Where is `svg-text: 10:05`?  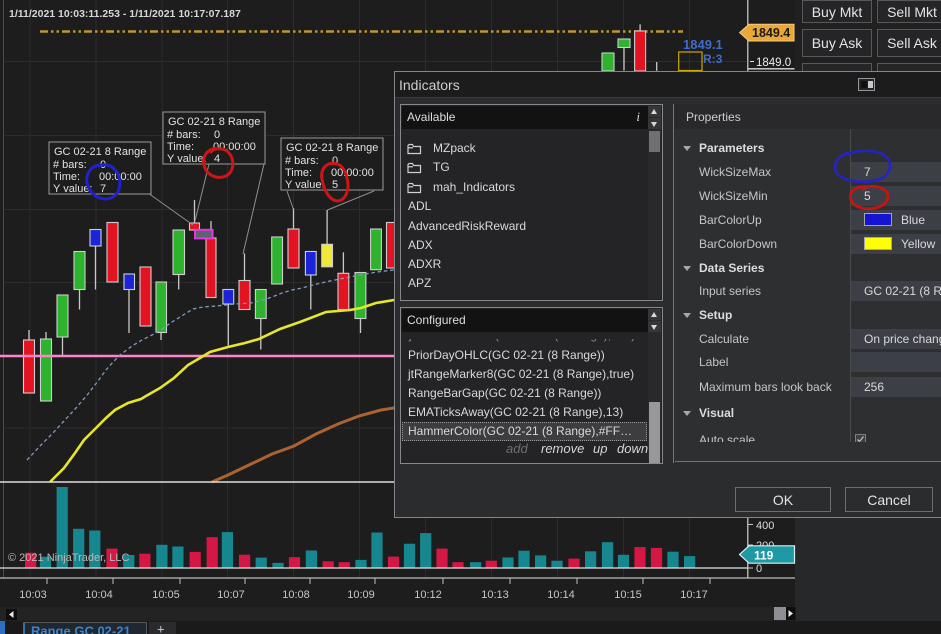 svg-text: 10:05 is located at coordinates (166, 595).